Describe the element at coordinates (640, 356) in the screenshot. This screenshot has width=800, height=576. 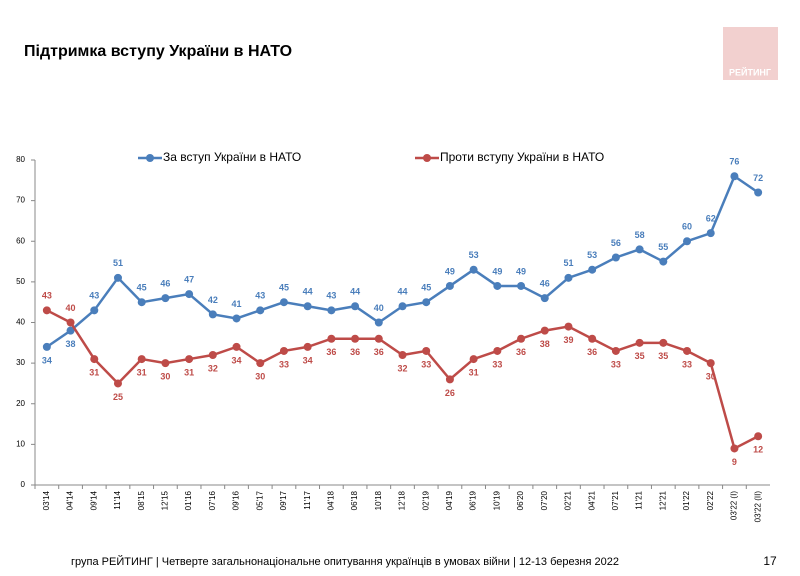
I see `data-label: 35` at that location.